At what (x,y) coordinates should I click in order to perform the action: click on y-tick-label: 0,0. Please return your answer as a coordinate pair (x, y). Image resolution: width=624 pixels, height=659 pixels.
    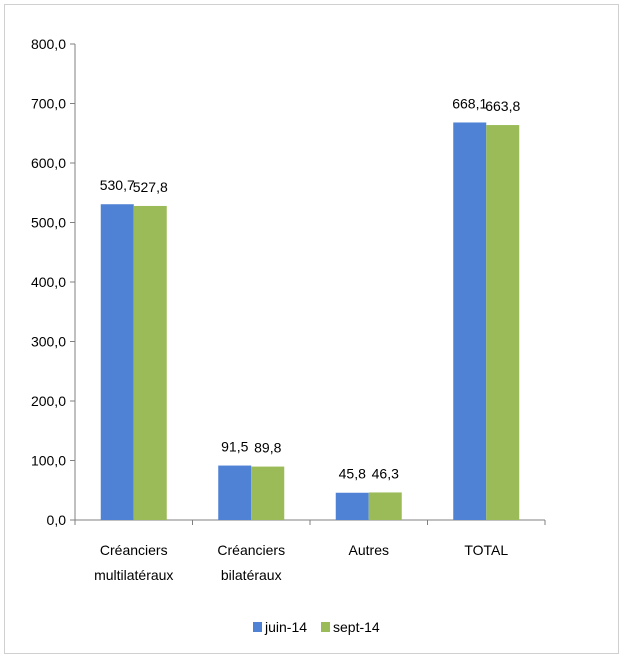
    Looking at the image, I should click on (57, 520).